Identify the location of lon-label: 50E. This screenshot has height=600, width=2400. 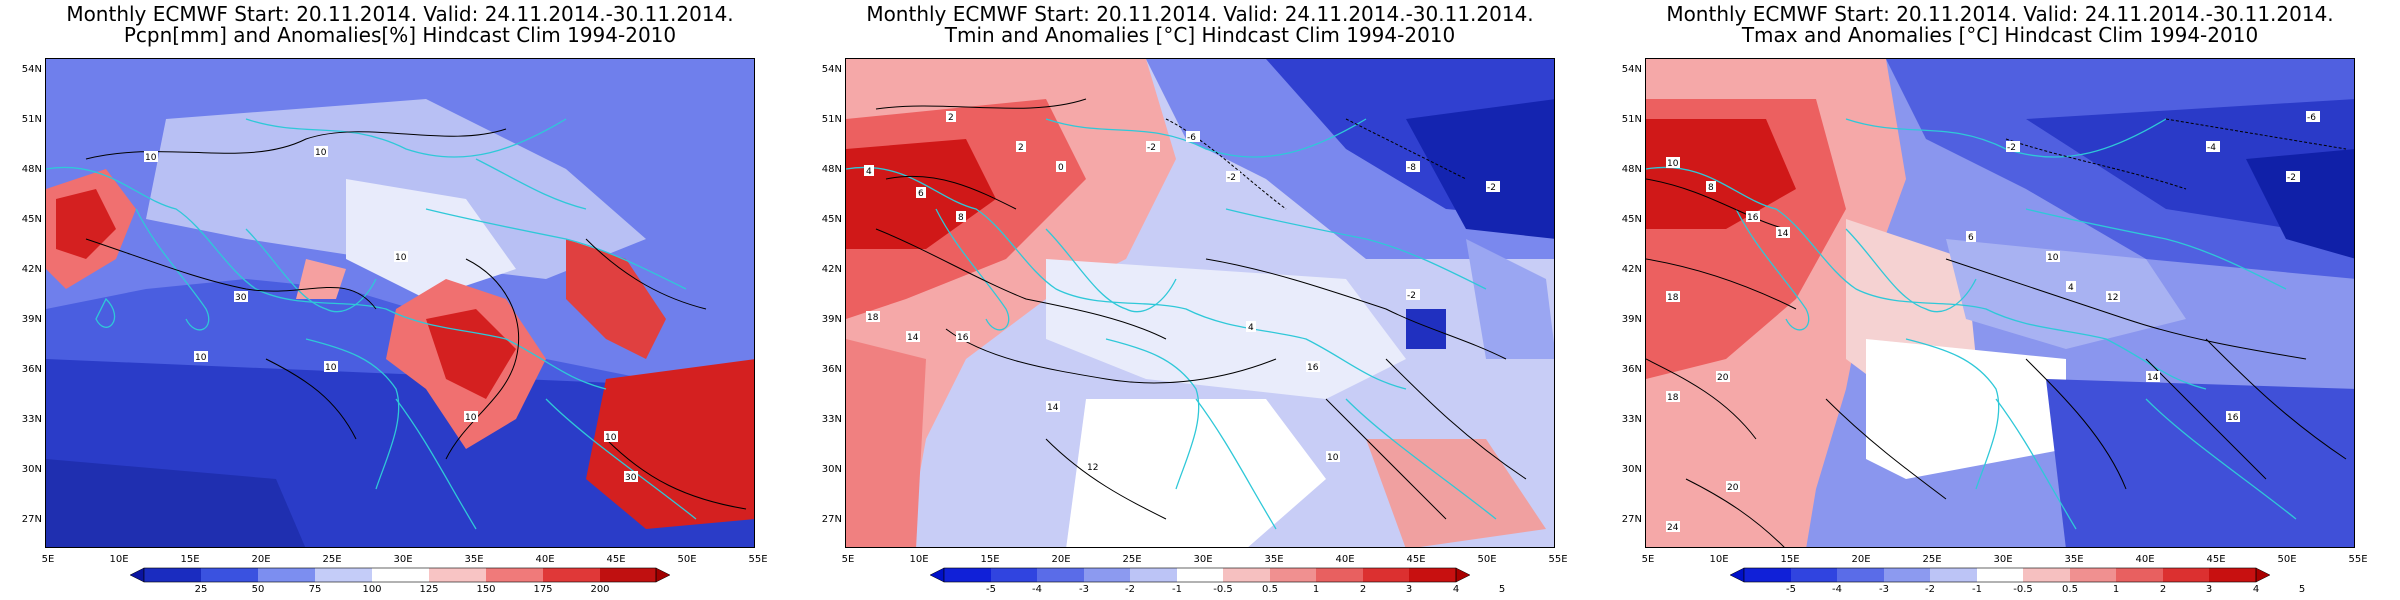
(687, 559).